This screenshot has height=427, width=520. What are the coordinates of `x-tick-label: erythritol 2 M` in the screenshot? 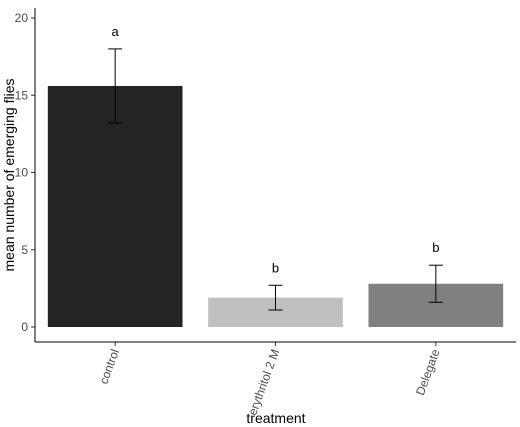 It's located at (263, 382).